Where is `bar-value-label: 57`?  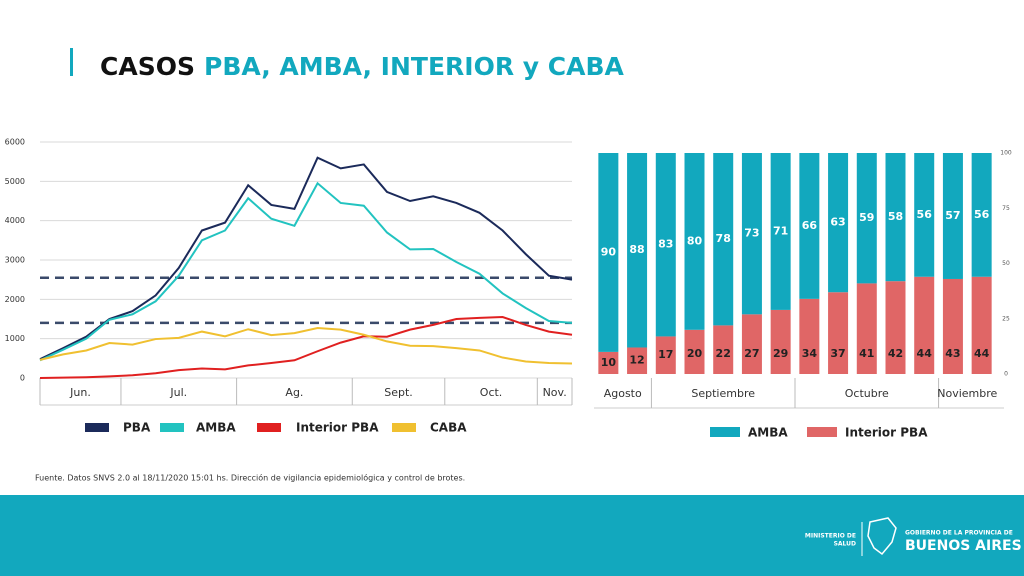 bar-value-label: 57 is located at coordinates (952, 215).